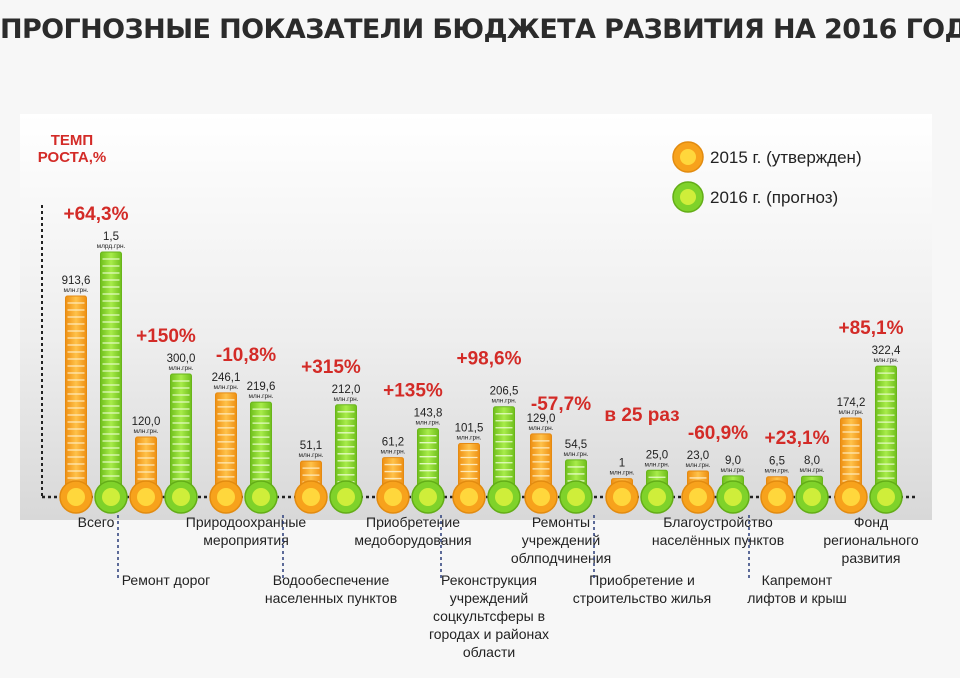 Image resolution: width=960 pixels, height=678 pixels. Describe the element at coordinates (561, 404) in the screenshot. I see `growth-rate-6: -57,7%` at that location.